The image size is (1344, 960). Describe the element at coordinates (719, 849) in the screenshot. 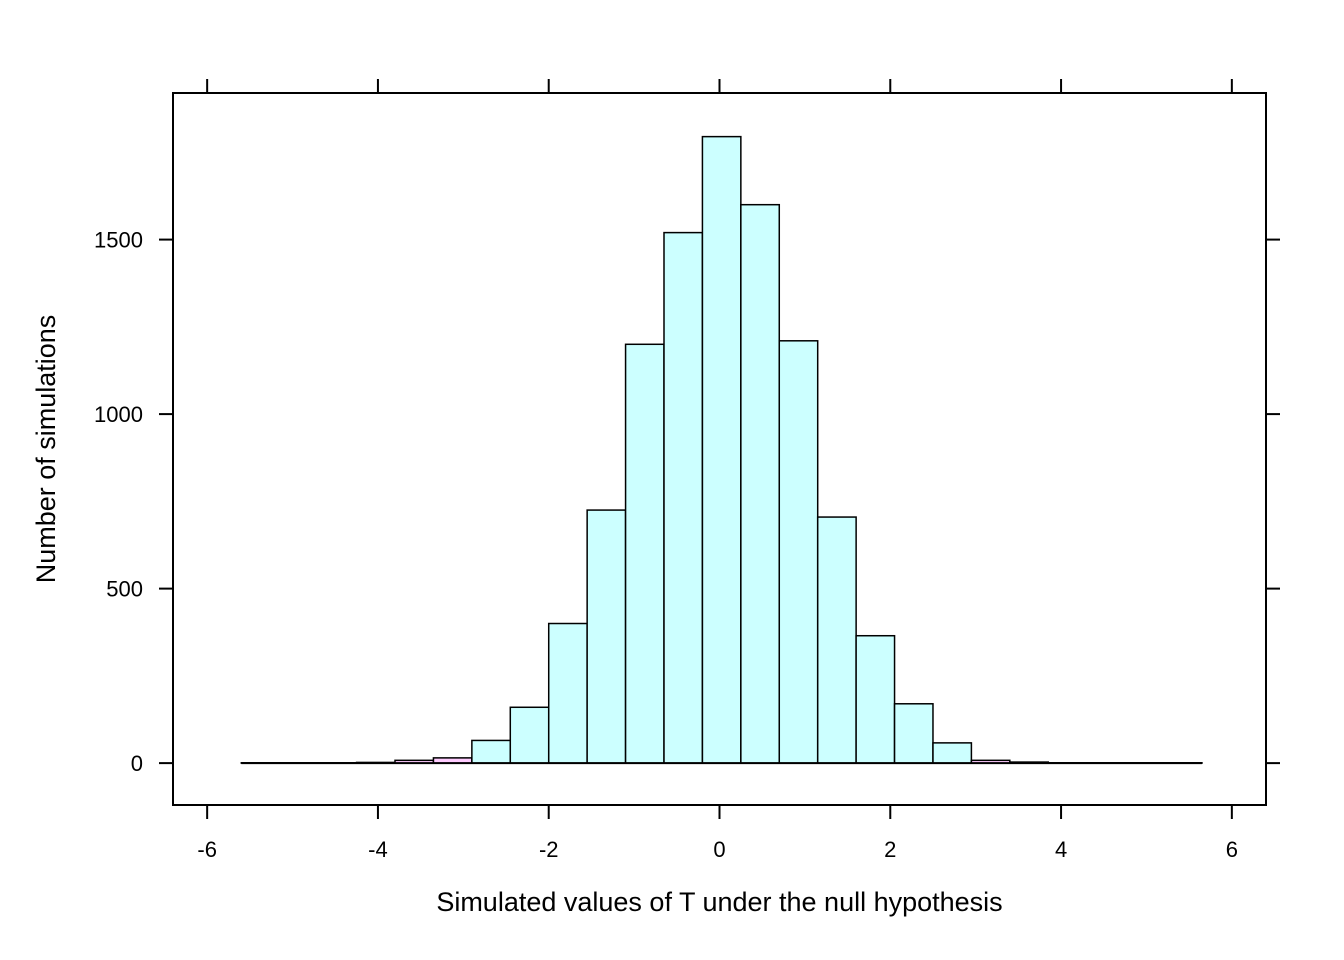

I see `x-tick-label: 0` at that location.